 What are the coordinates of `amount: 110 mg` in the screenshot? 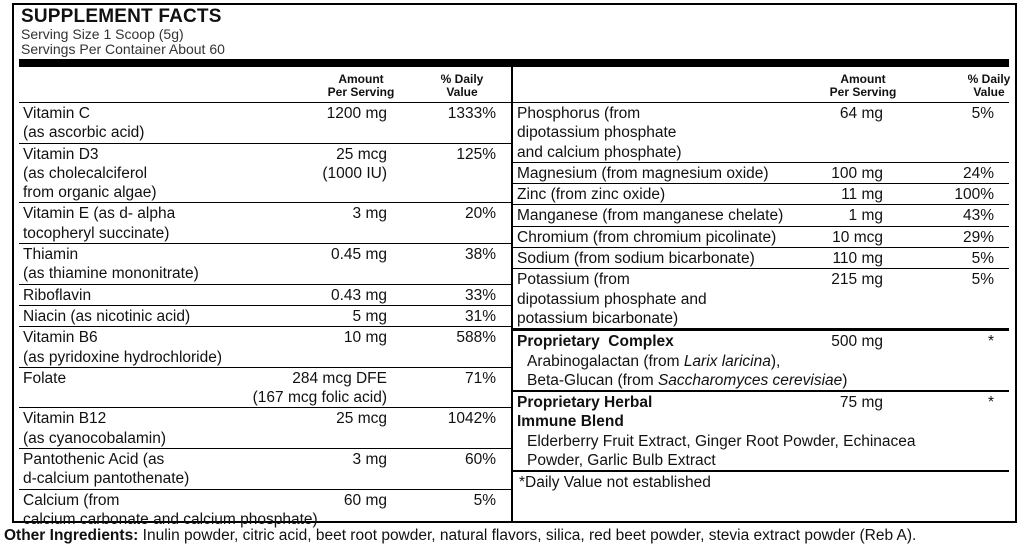 It's located at (857, 258).